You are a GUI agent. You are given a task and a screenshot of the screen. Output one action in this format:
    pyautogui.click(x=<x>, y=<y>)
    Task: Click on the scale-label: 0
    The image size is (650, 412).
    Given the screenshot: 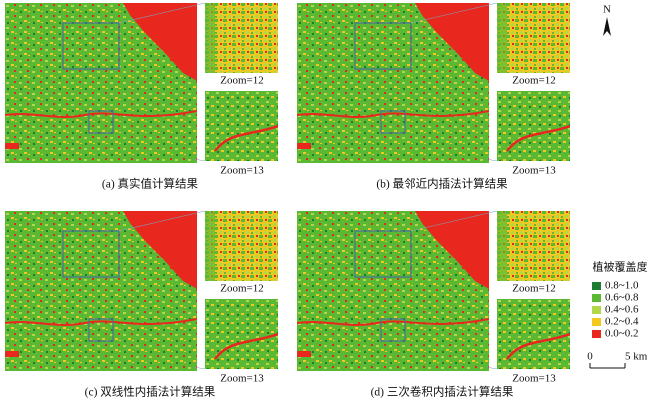 What is the action you would take?
    pyautogui.click(x=590, y=357)
    